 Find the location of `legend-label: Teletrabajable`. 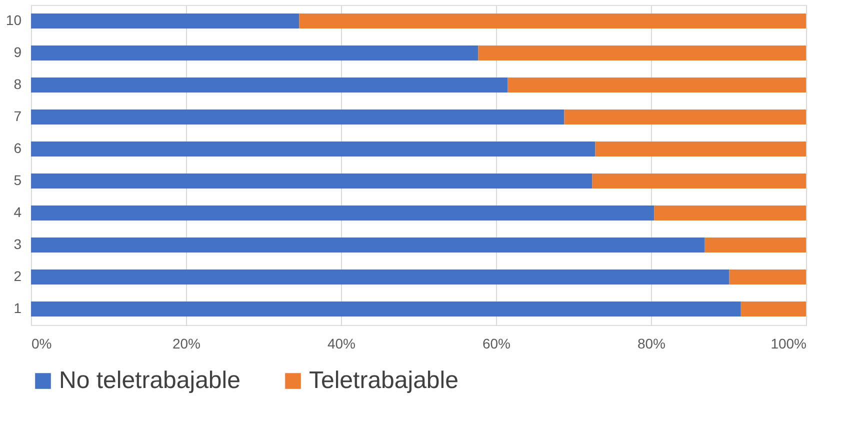

legend-label: Teletrabajable is located at coordinates (383, 380).